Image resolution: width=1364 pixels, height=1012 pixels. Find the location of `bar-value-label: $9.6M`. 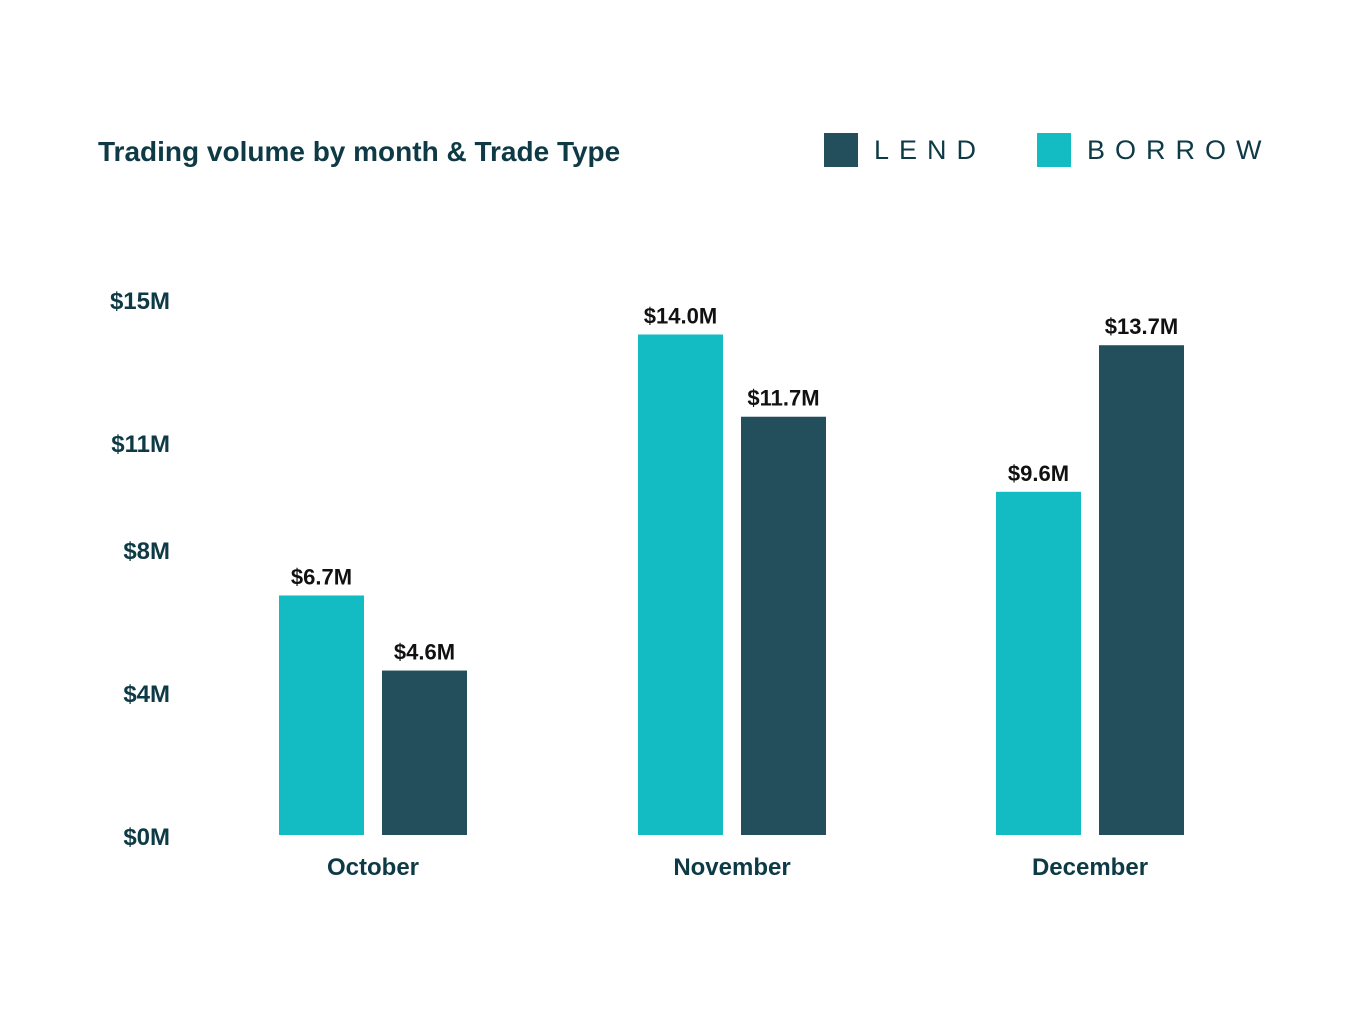

bar-value-label: $9.6M is located at coordinates (1038, 473).